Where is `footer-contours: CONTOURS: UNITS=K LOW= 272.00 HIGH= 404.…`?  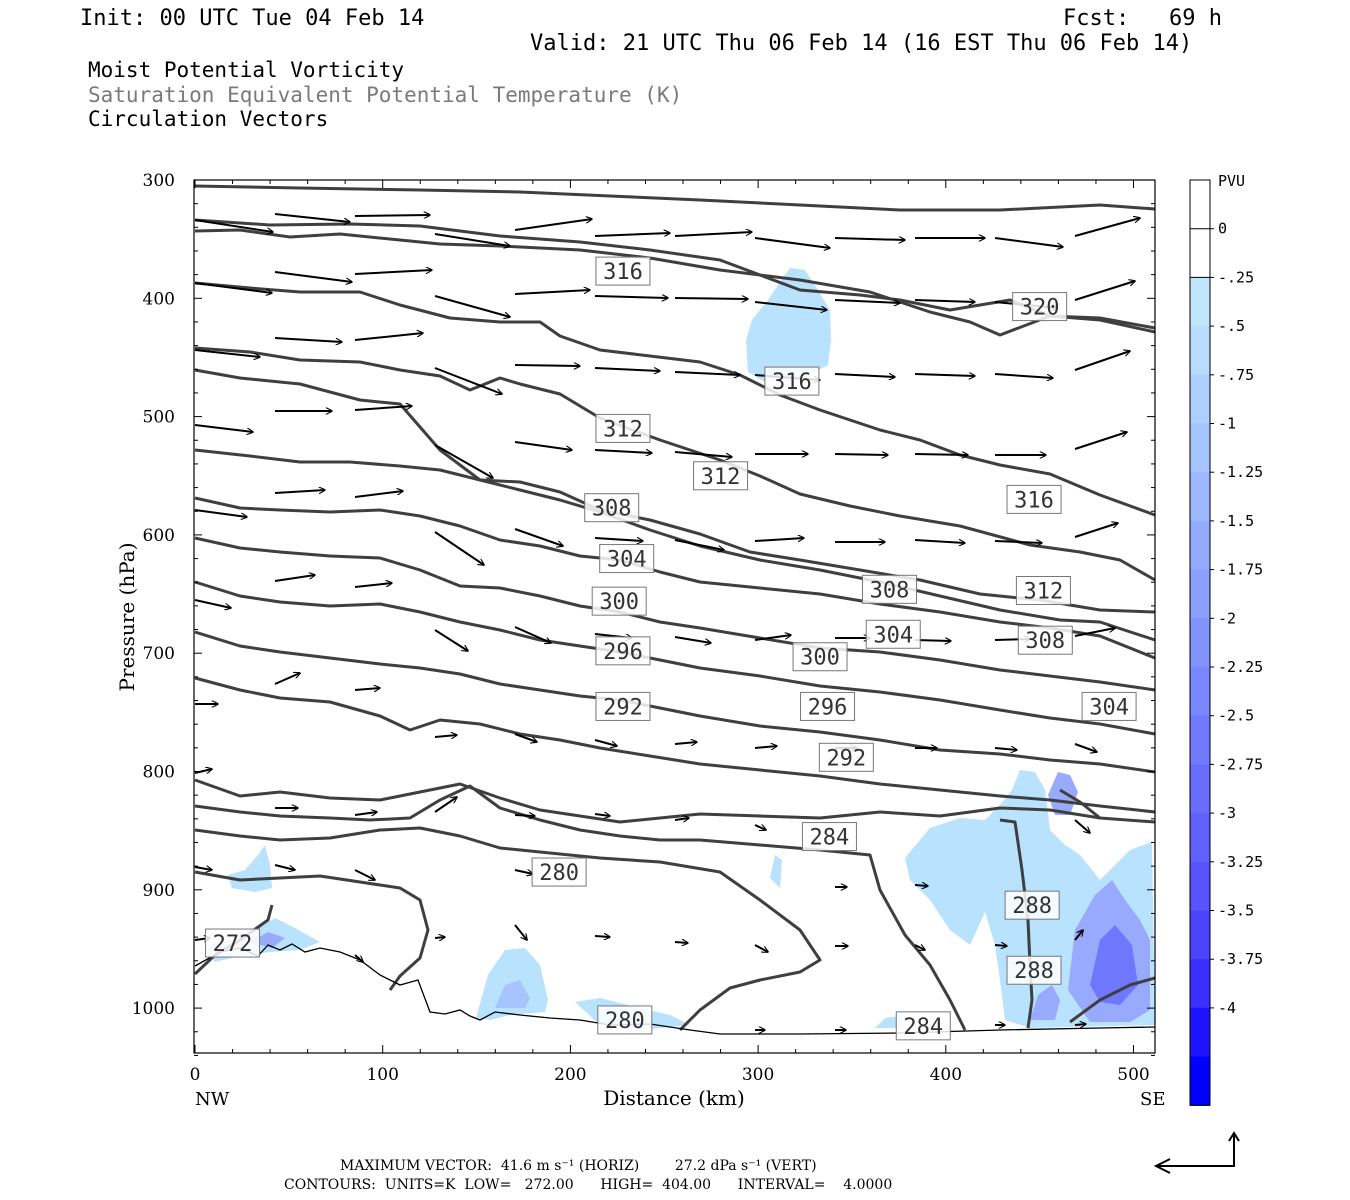
footer-contours: CONTOURS: UNITS=K LOW= 272.00 HIGH= 404.… is located at coordinates (588, 1185).